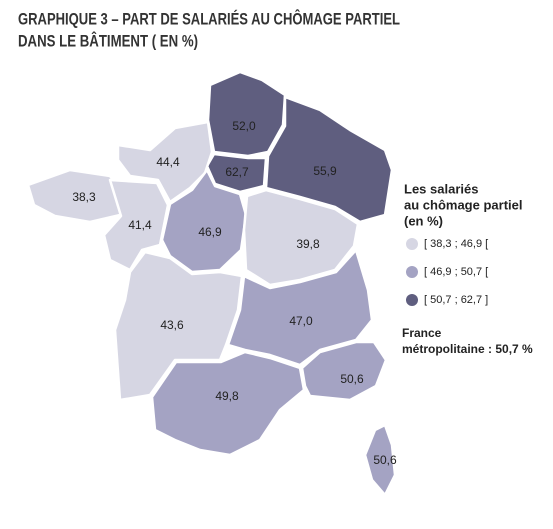  I want to click on value-label: 47,0, so click(301, 321).